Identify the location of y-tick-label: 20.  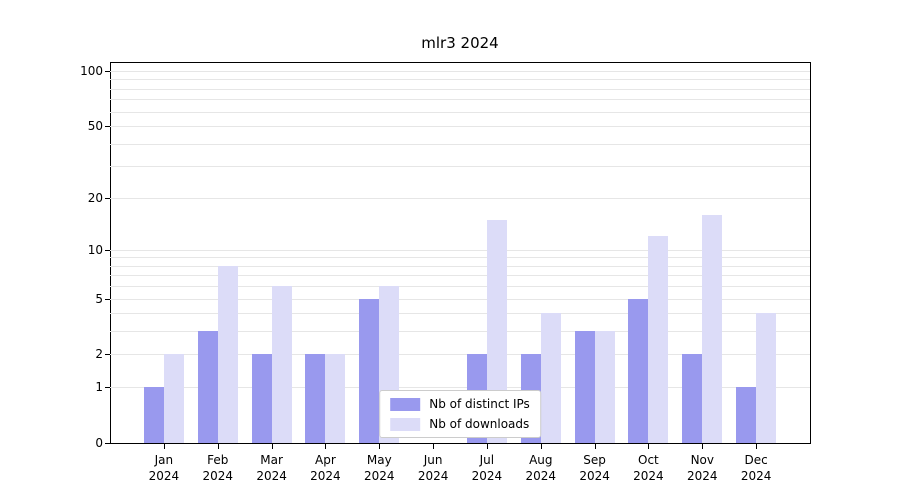
(95, 197).